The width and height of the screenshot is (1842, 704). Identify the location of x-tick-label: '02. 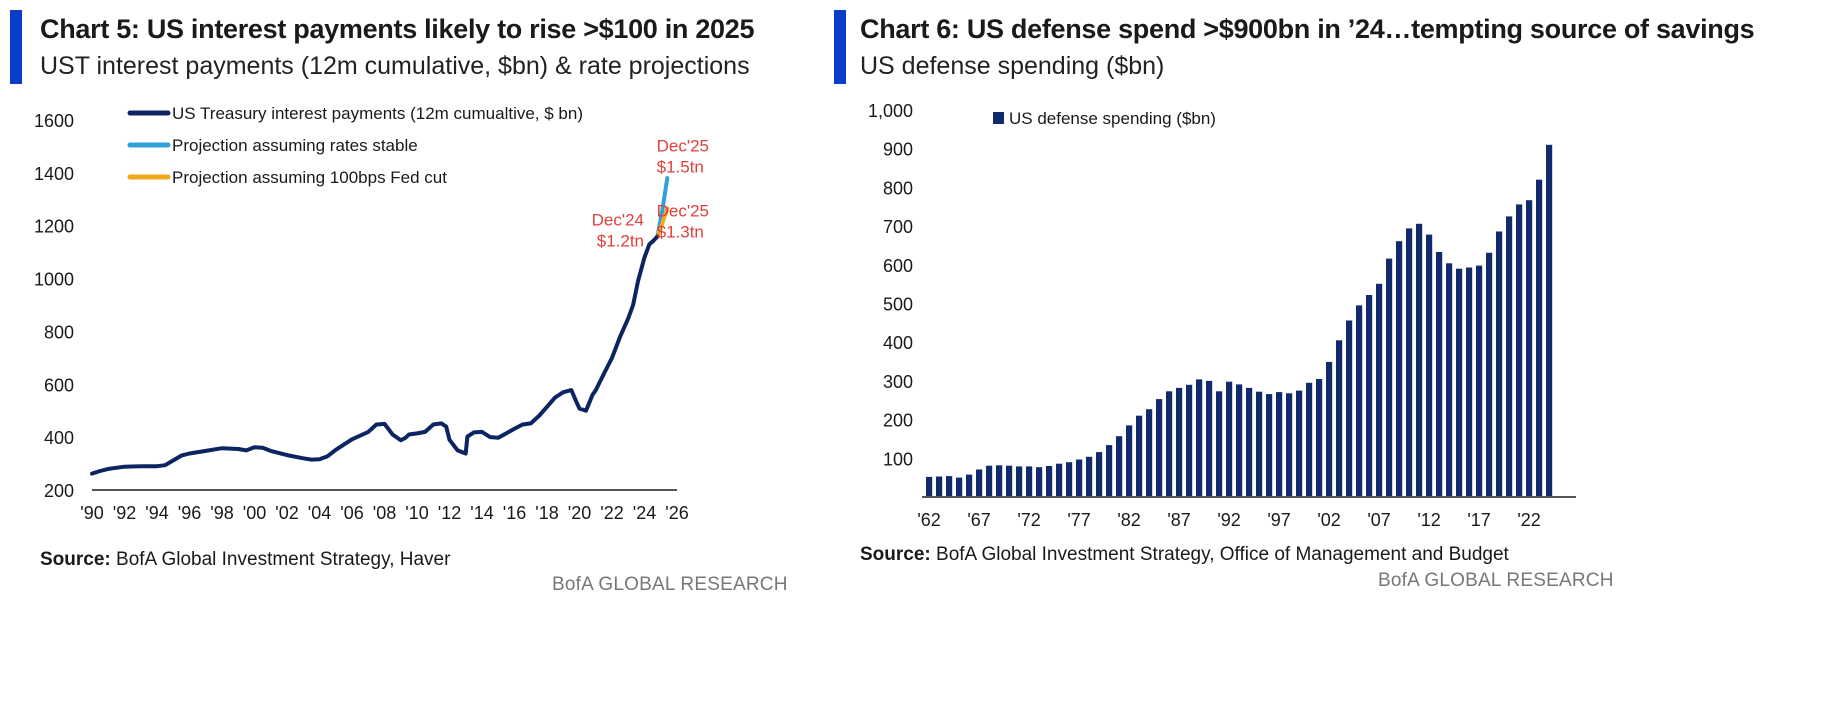
(286, 513).